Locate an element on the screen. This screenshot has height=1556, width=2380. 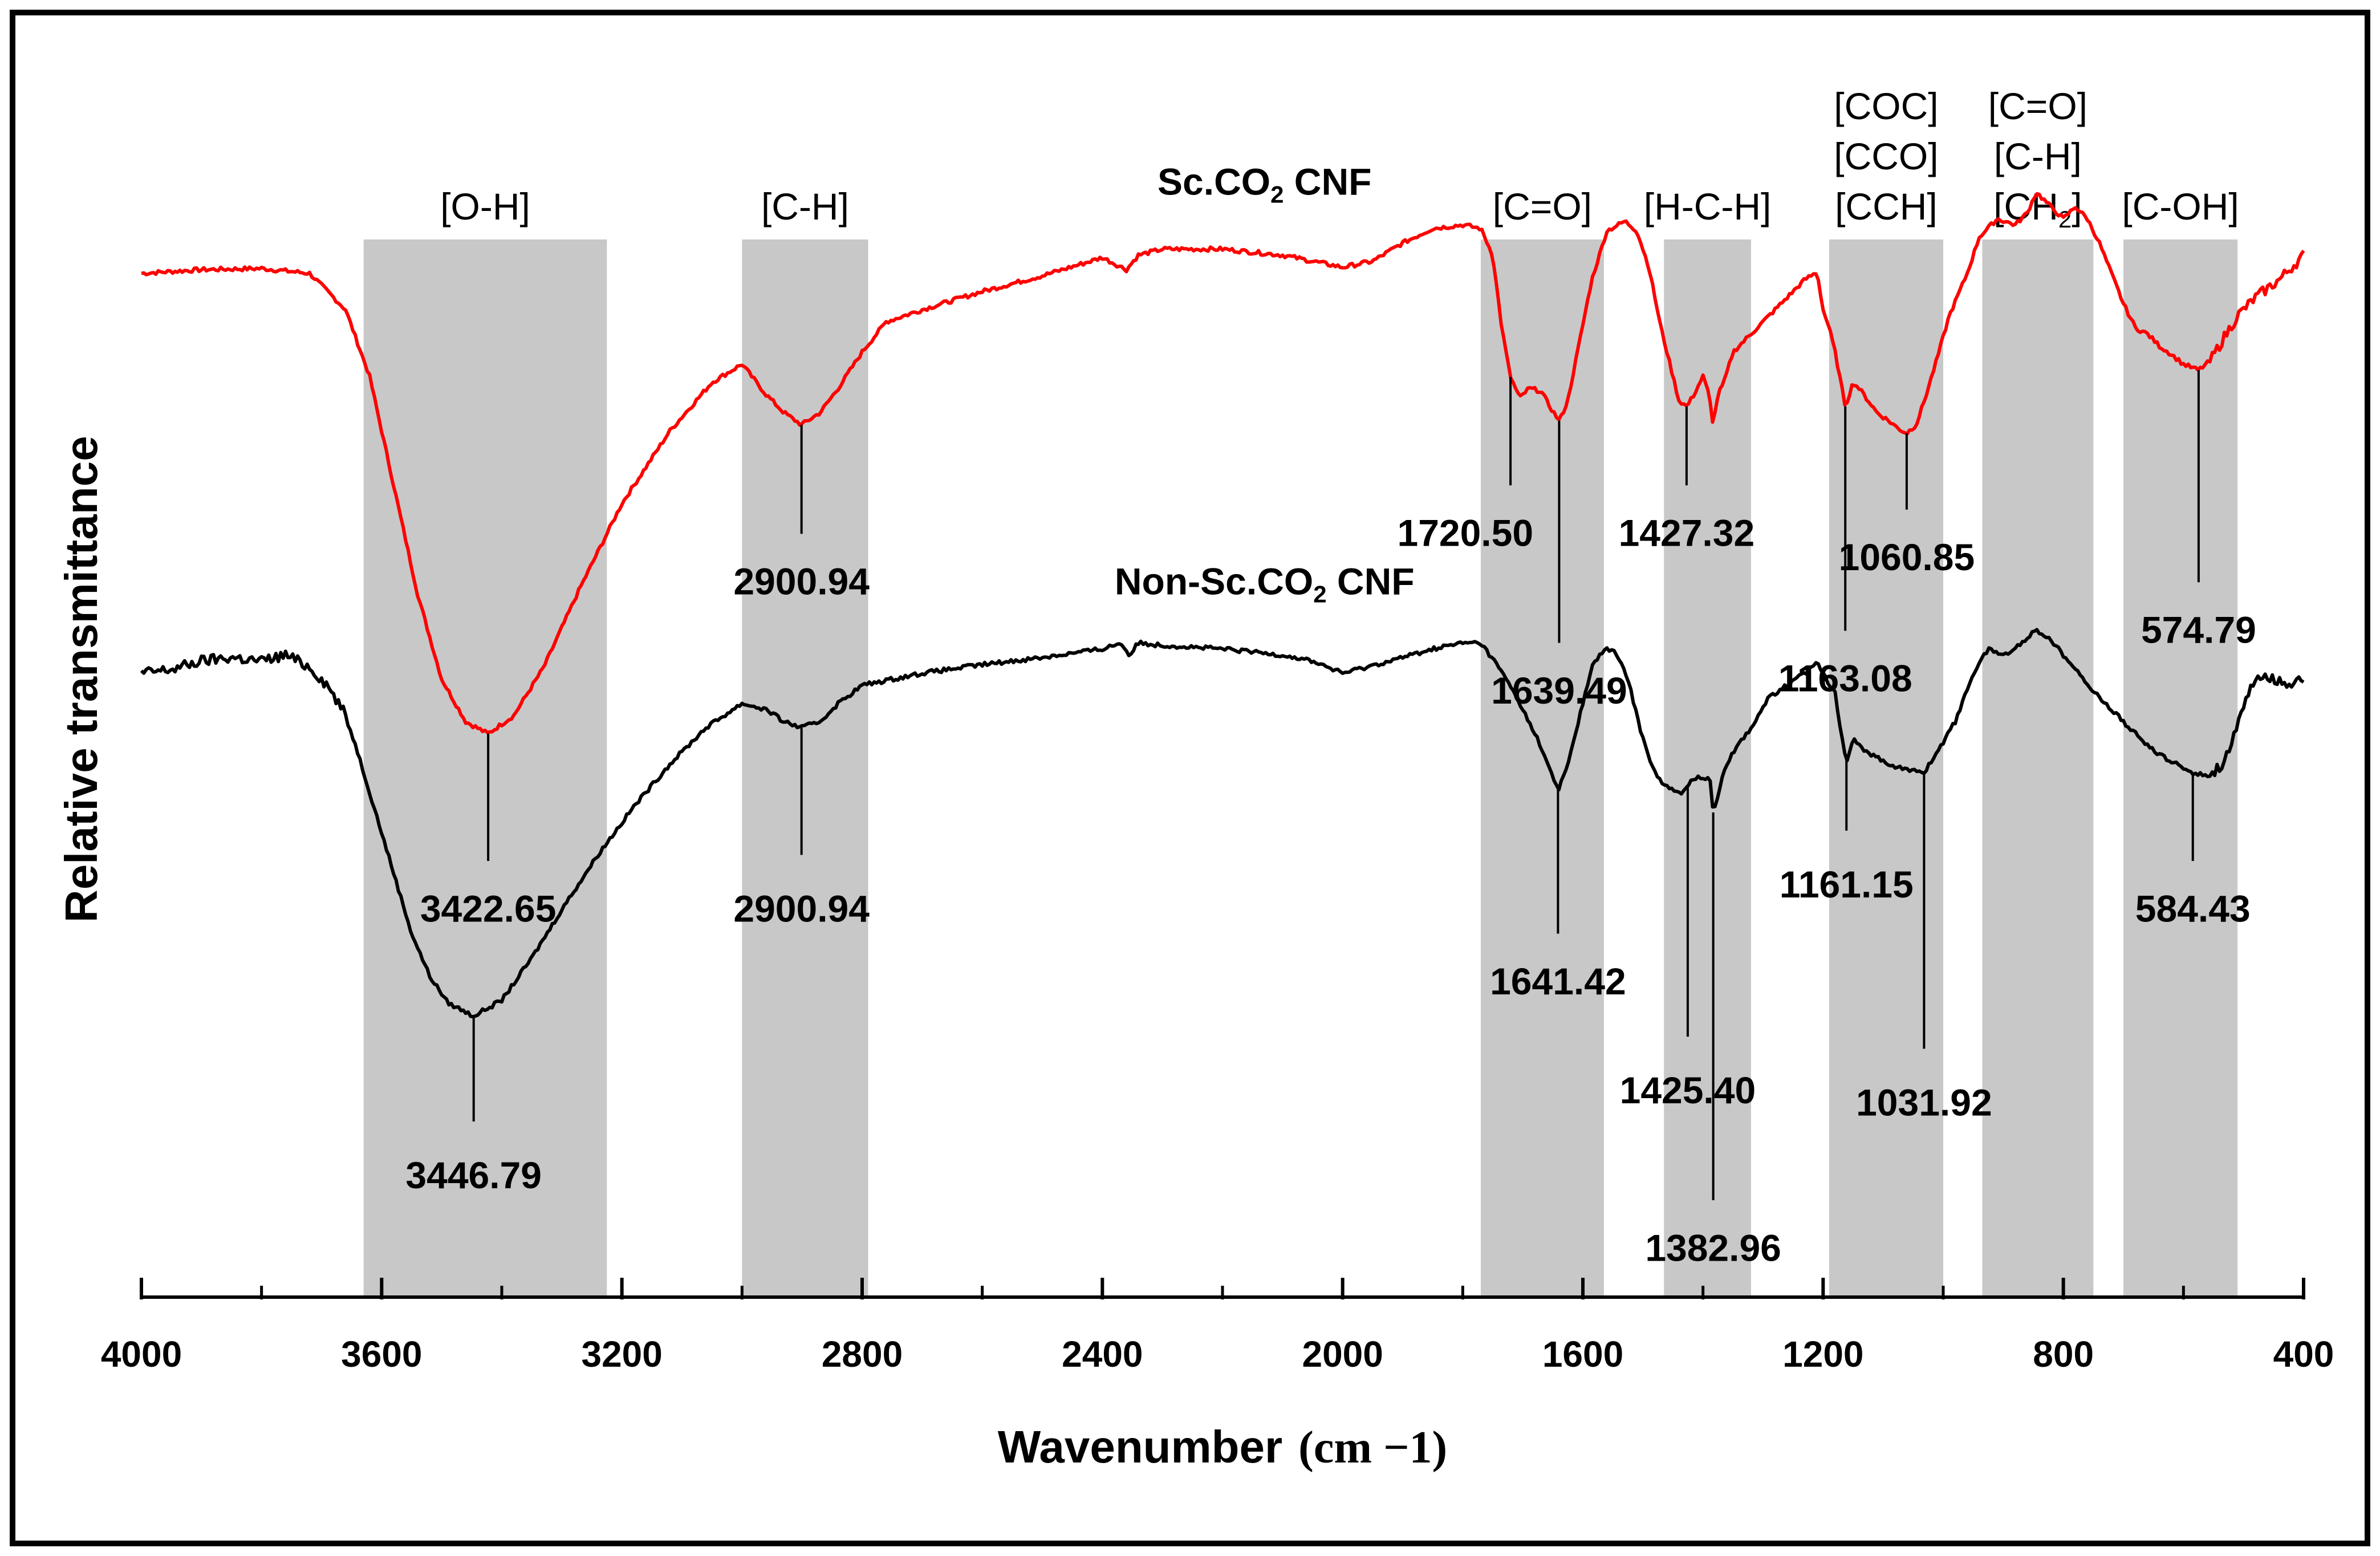
x-tick-label-3600: 3600 is located at coordinates (381, 1355).